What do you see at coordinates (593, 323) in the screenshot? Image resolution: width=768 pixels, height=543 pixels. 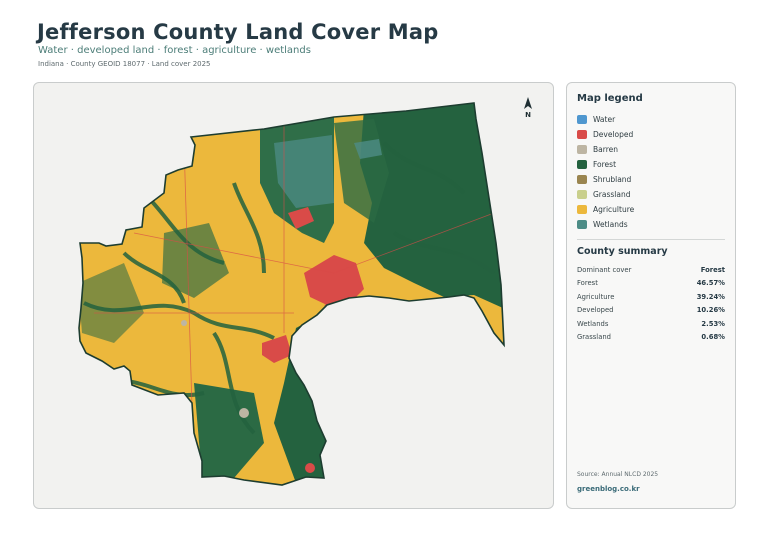 I see `summary-key: Wetlands` at bounding box center [593, 323].